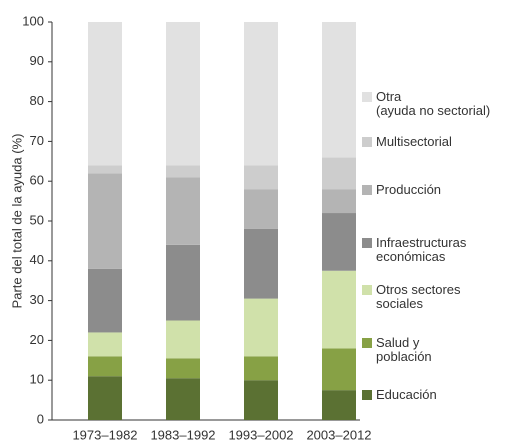 The width and height of the screenshot is (508, 444). Describe the element at coordinates (37, 100) in the screenshot. I see `y-tick-label: 80` at that location.